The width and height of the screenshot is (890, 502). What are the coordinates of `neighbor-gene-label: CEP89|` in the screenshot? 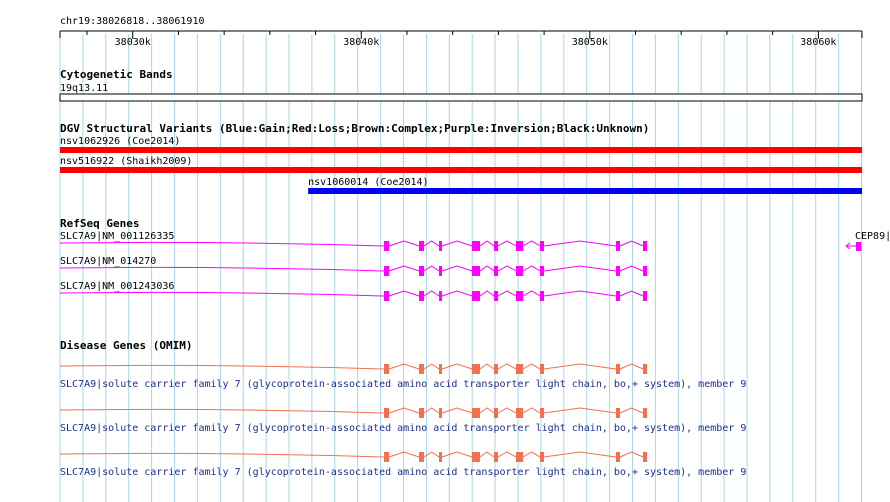 It's located at (872, 236).